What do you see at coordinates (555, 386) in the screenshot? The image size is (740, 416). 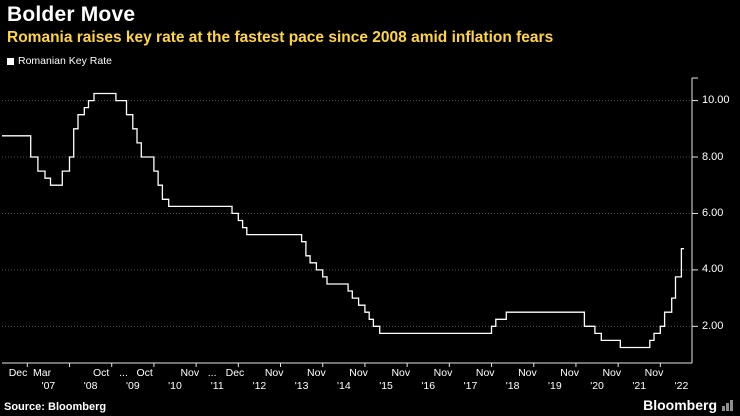 I see `x-year-label: '19` at bounding box center [555, 386].